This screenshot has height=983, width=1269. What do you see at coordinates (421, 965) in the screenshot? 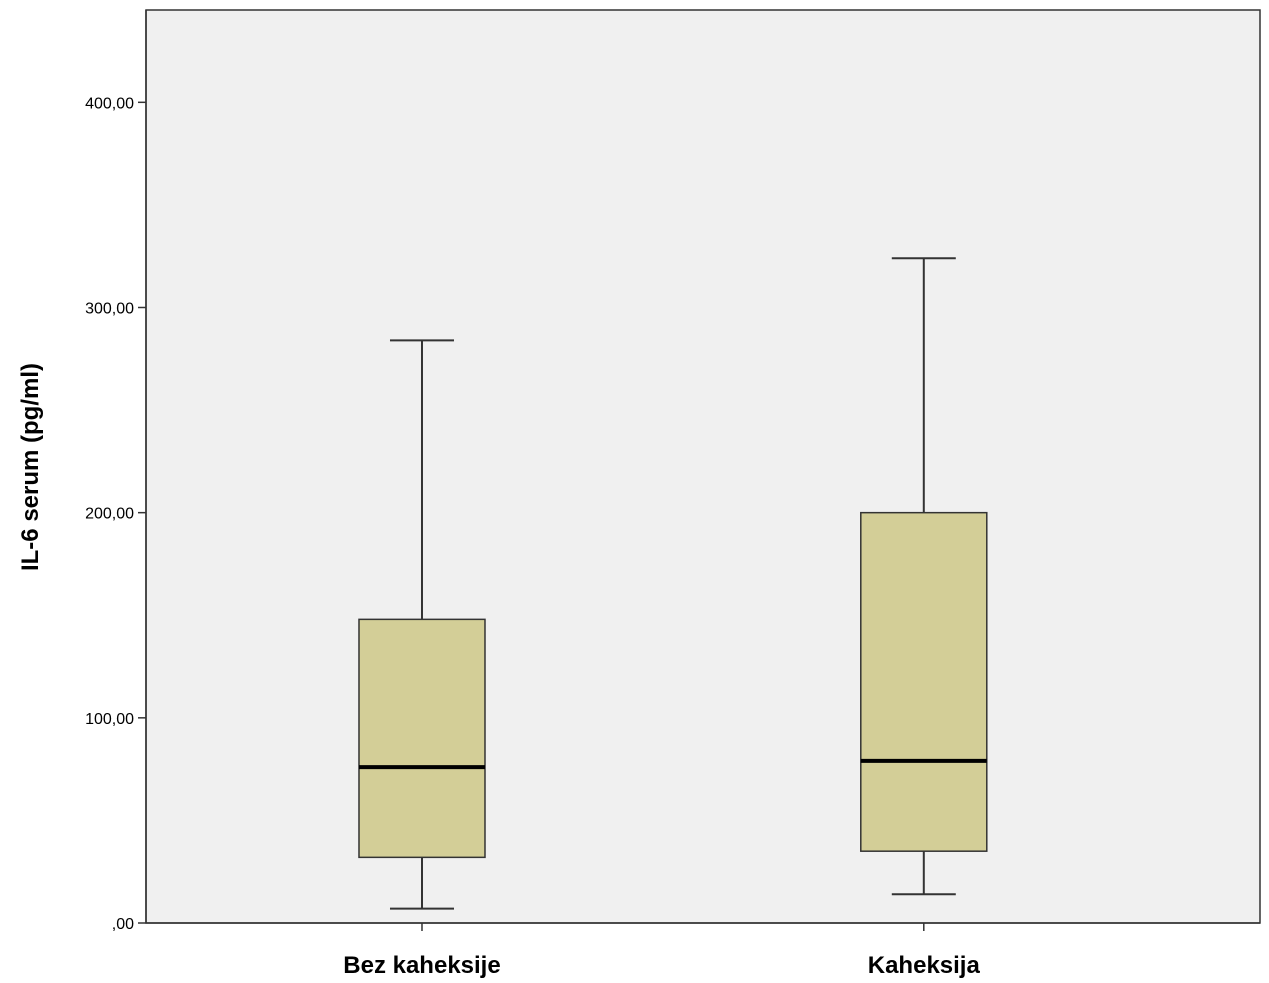
I see `x-category-label: Bez kaheksije` at bounding box center [421, 965].